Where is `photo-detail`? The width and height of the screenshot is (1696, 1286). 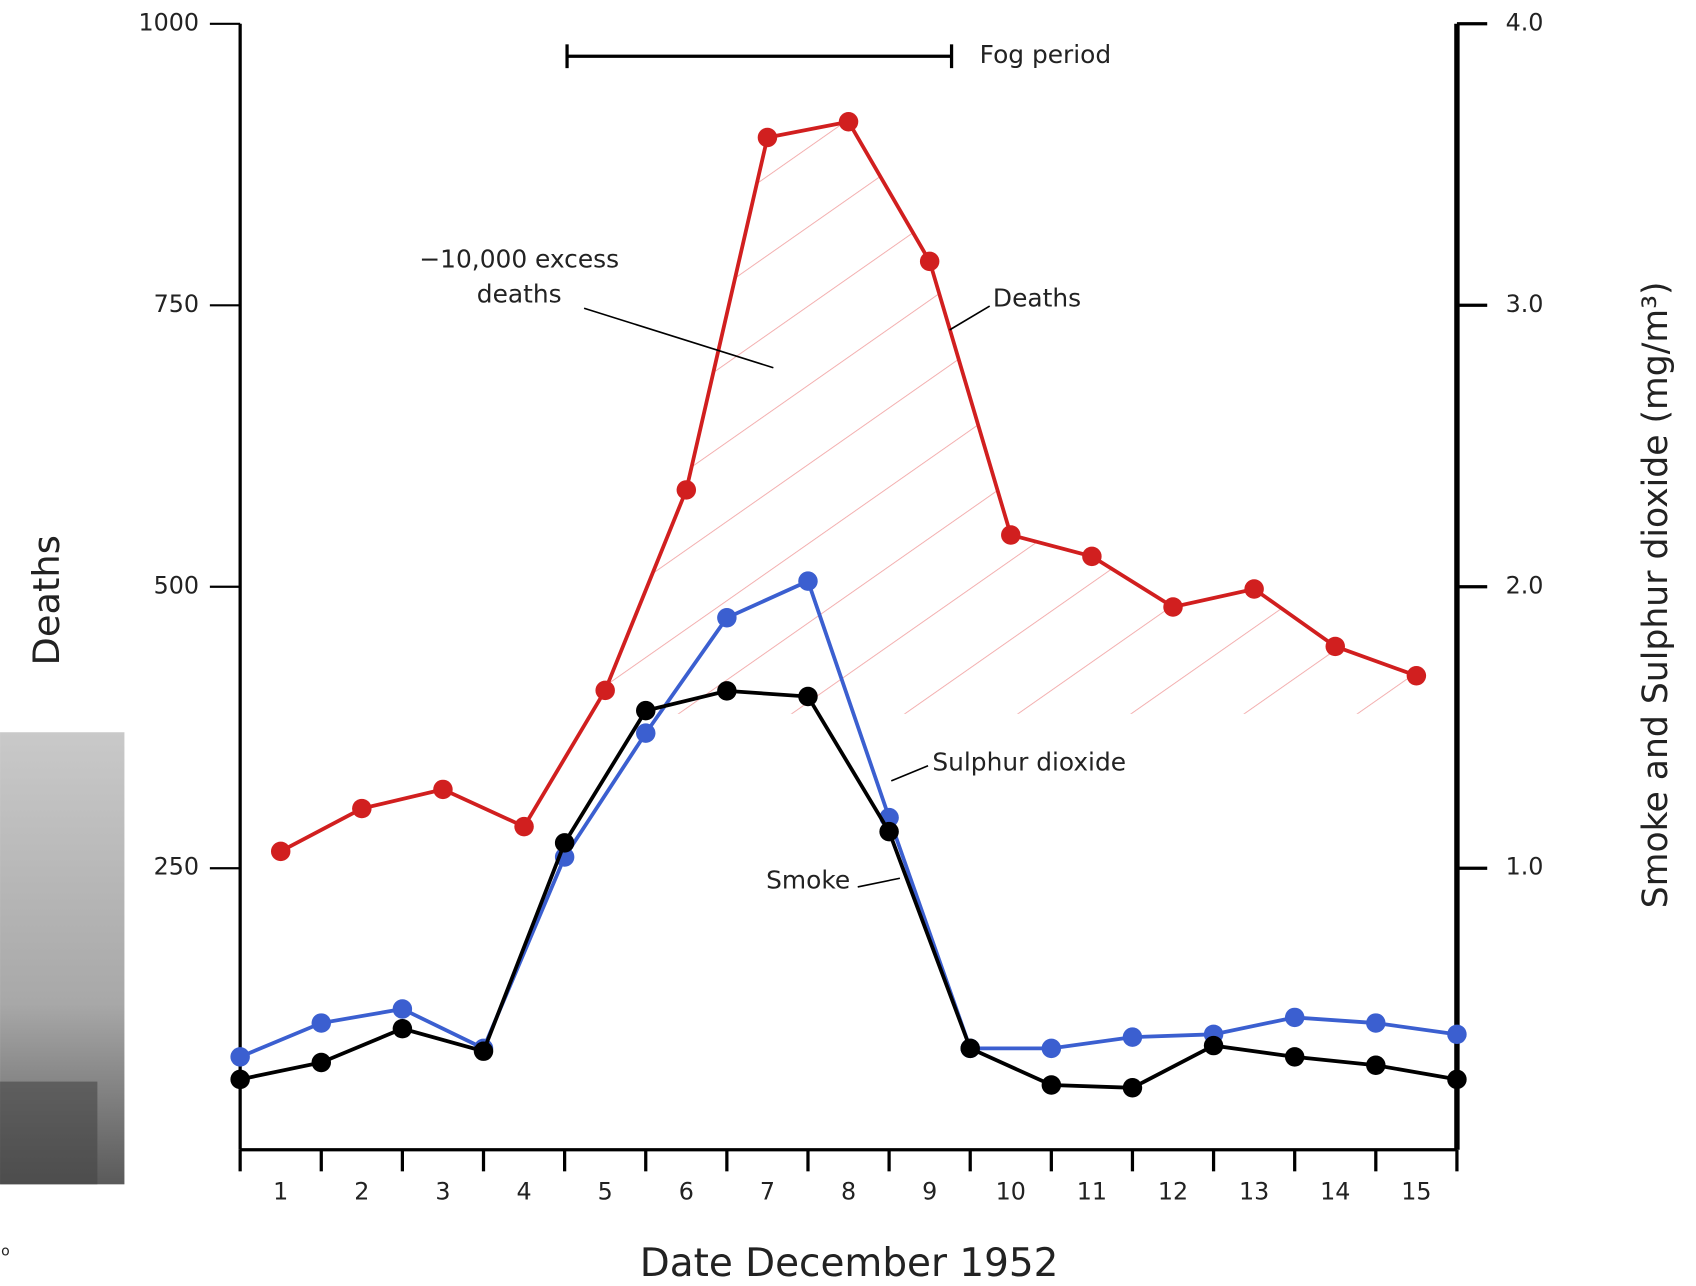
photo-detail is located at coordinates (49, 1133).